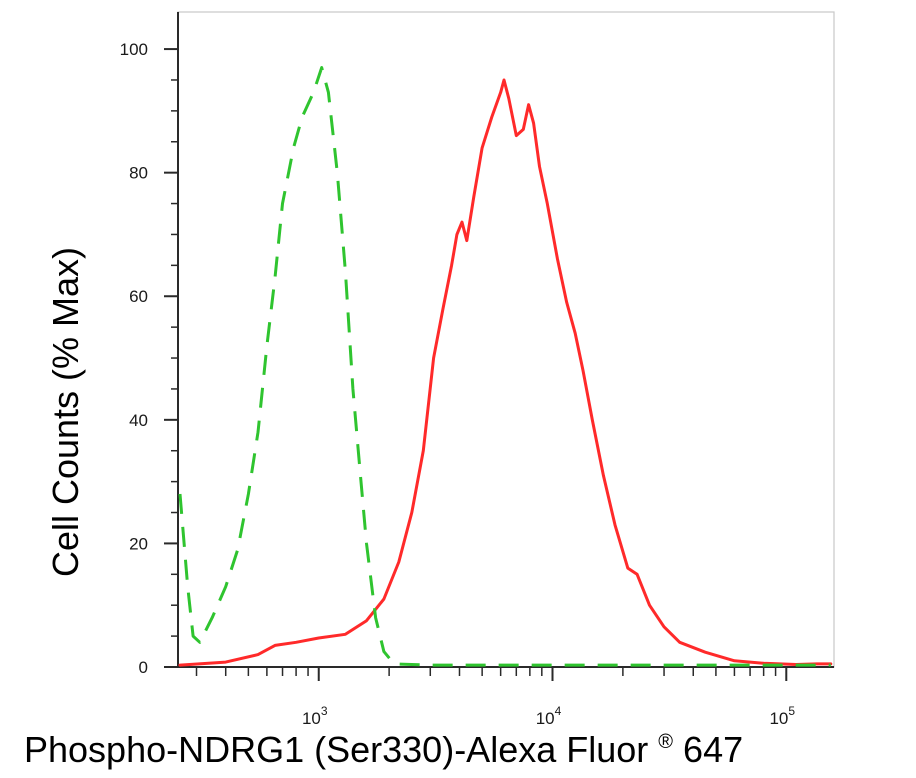 The width and height of the screenshot is (916, 778). Describe the element at coordinates (782, 716) in the screenshot. I see `x-tick-label: 10⁵` at that location.